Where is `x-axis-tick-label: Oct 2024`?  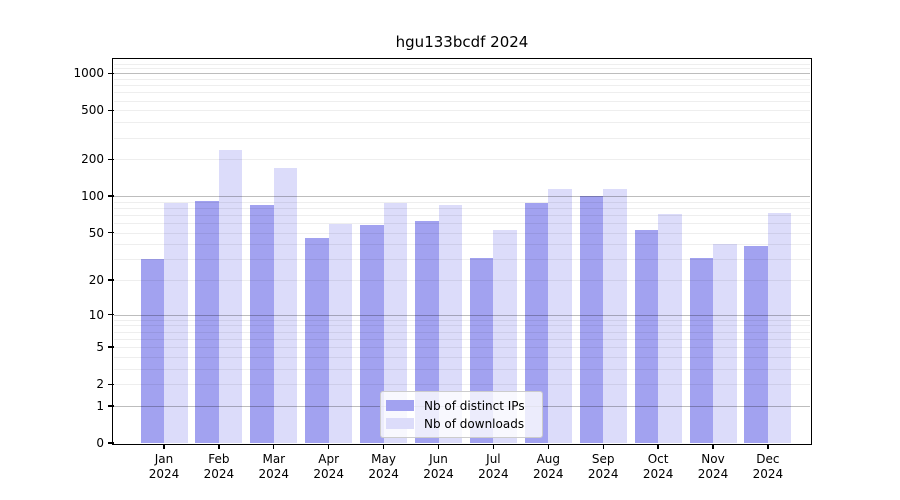 x-axis-tick-label: Oct 2024 is located at coordinates (658, 467).